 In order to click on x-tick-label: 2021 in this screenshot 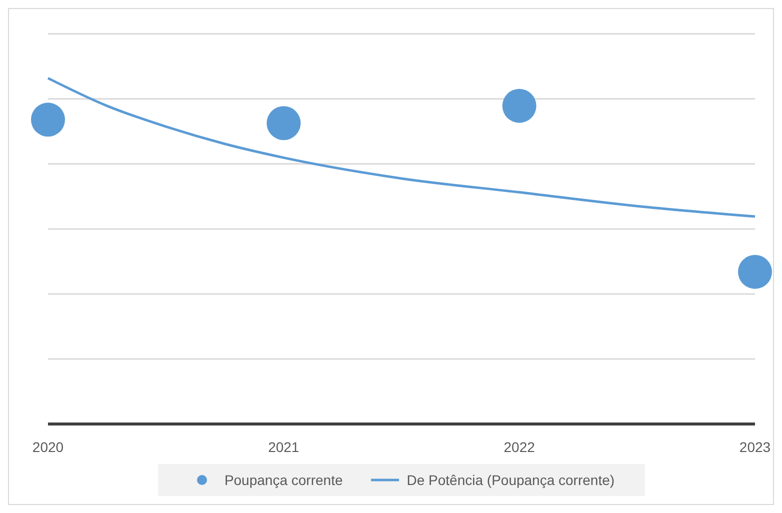, I will do `click(284, 446)`.